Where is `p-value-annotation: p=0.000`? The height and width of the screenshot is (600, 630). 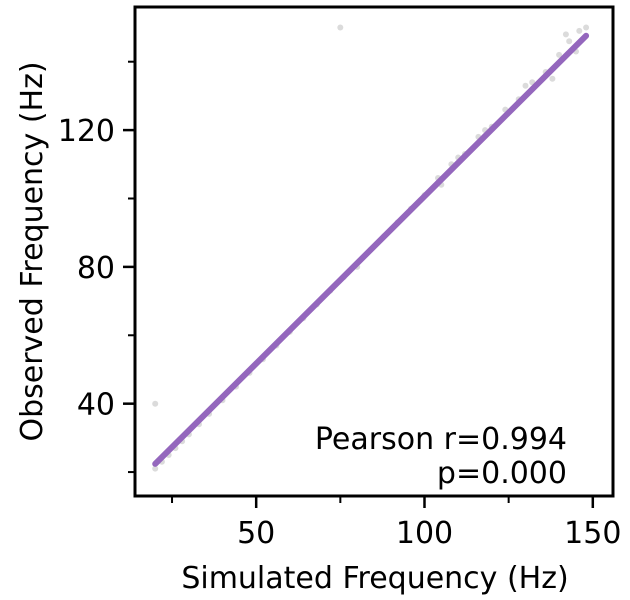 p-value-annotation: p=0.000 is located at coordinates (502, 473).